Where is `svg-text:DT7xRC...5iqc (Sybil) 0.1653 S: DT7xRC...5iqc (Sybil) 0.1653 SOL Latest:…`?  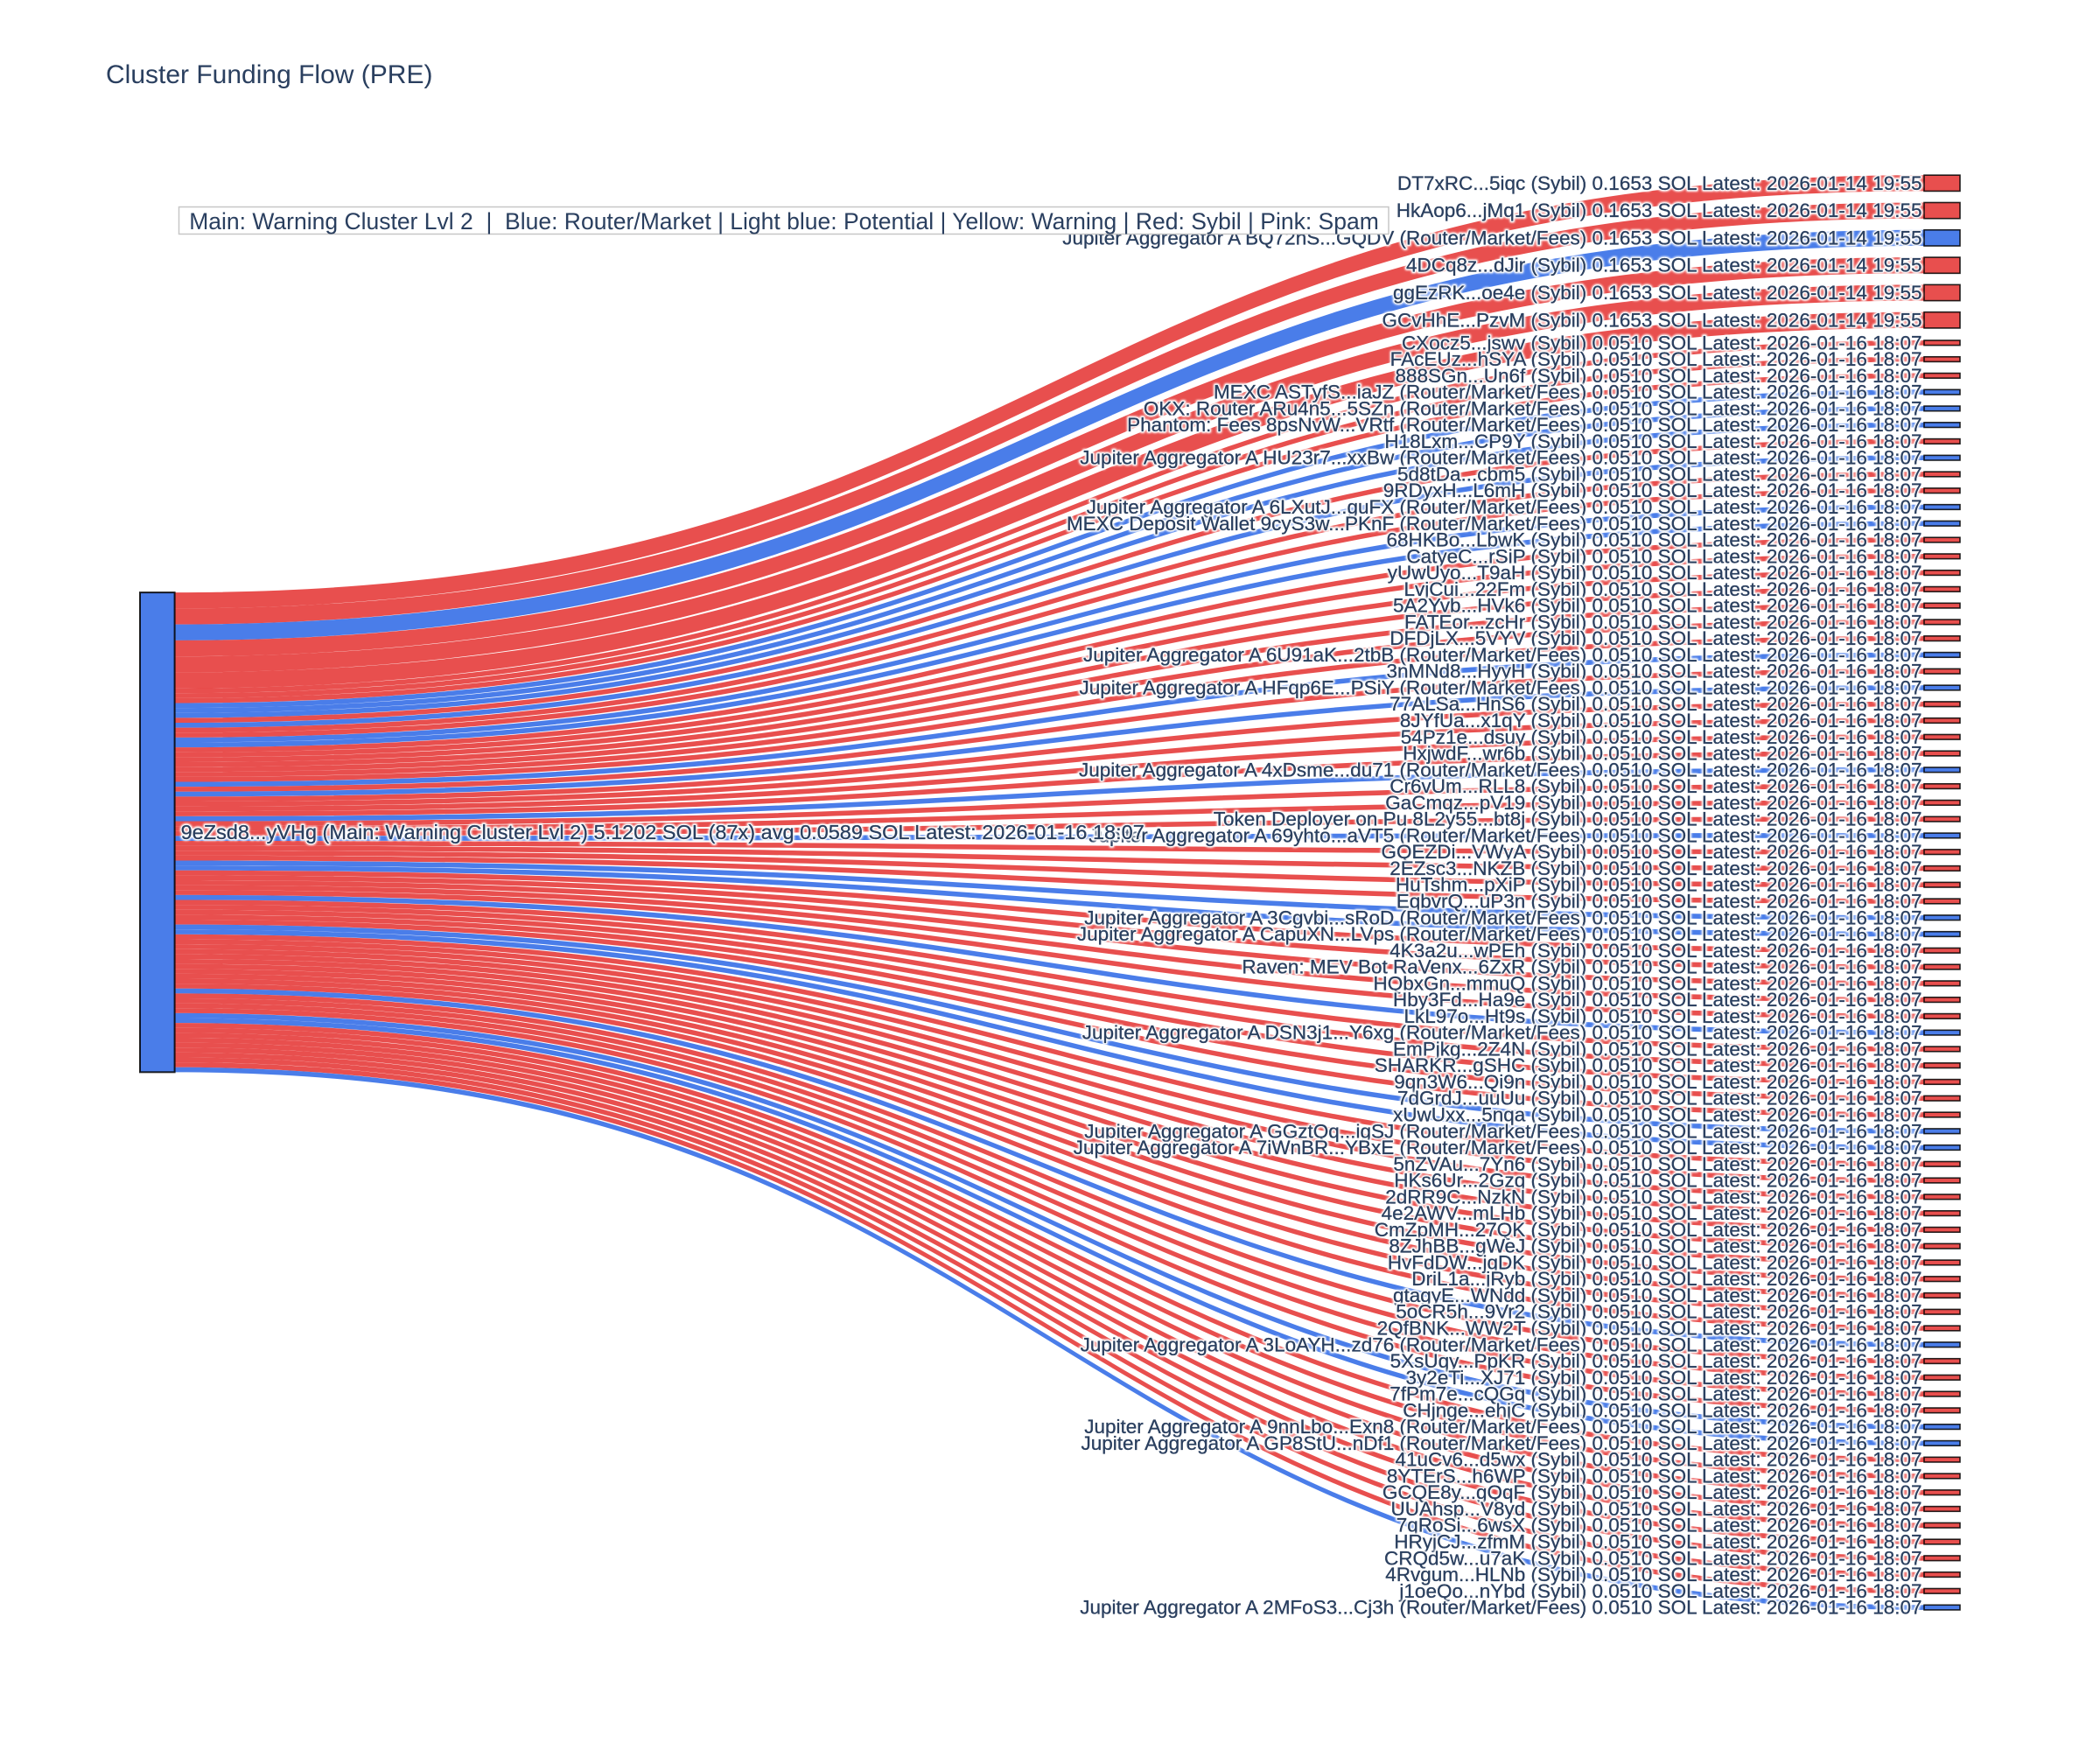
svg-text:DT7xRC...5iqc (Sybil) 0.1653 S: DT7xRC...5iqc (Sybil) 0.1653 SOL Latest:… is located at coordinates (1659, 183).